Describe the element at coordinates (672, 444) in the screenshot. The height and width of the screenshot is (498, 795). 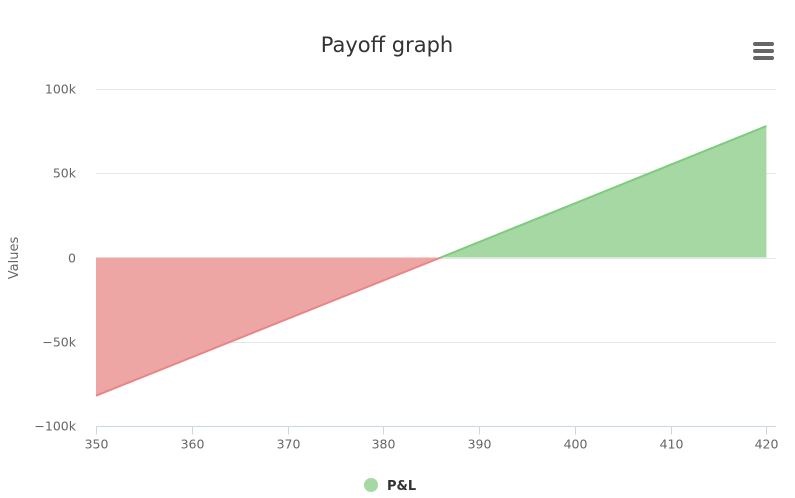
I see `x-tick-label: 410` at that location.